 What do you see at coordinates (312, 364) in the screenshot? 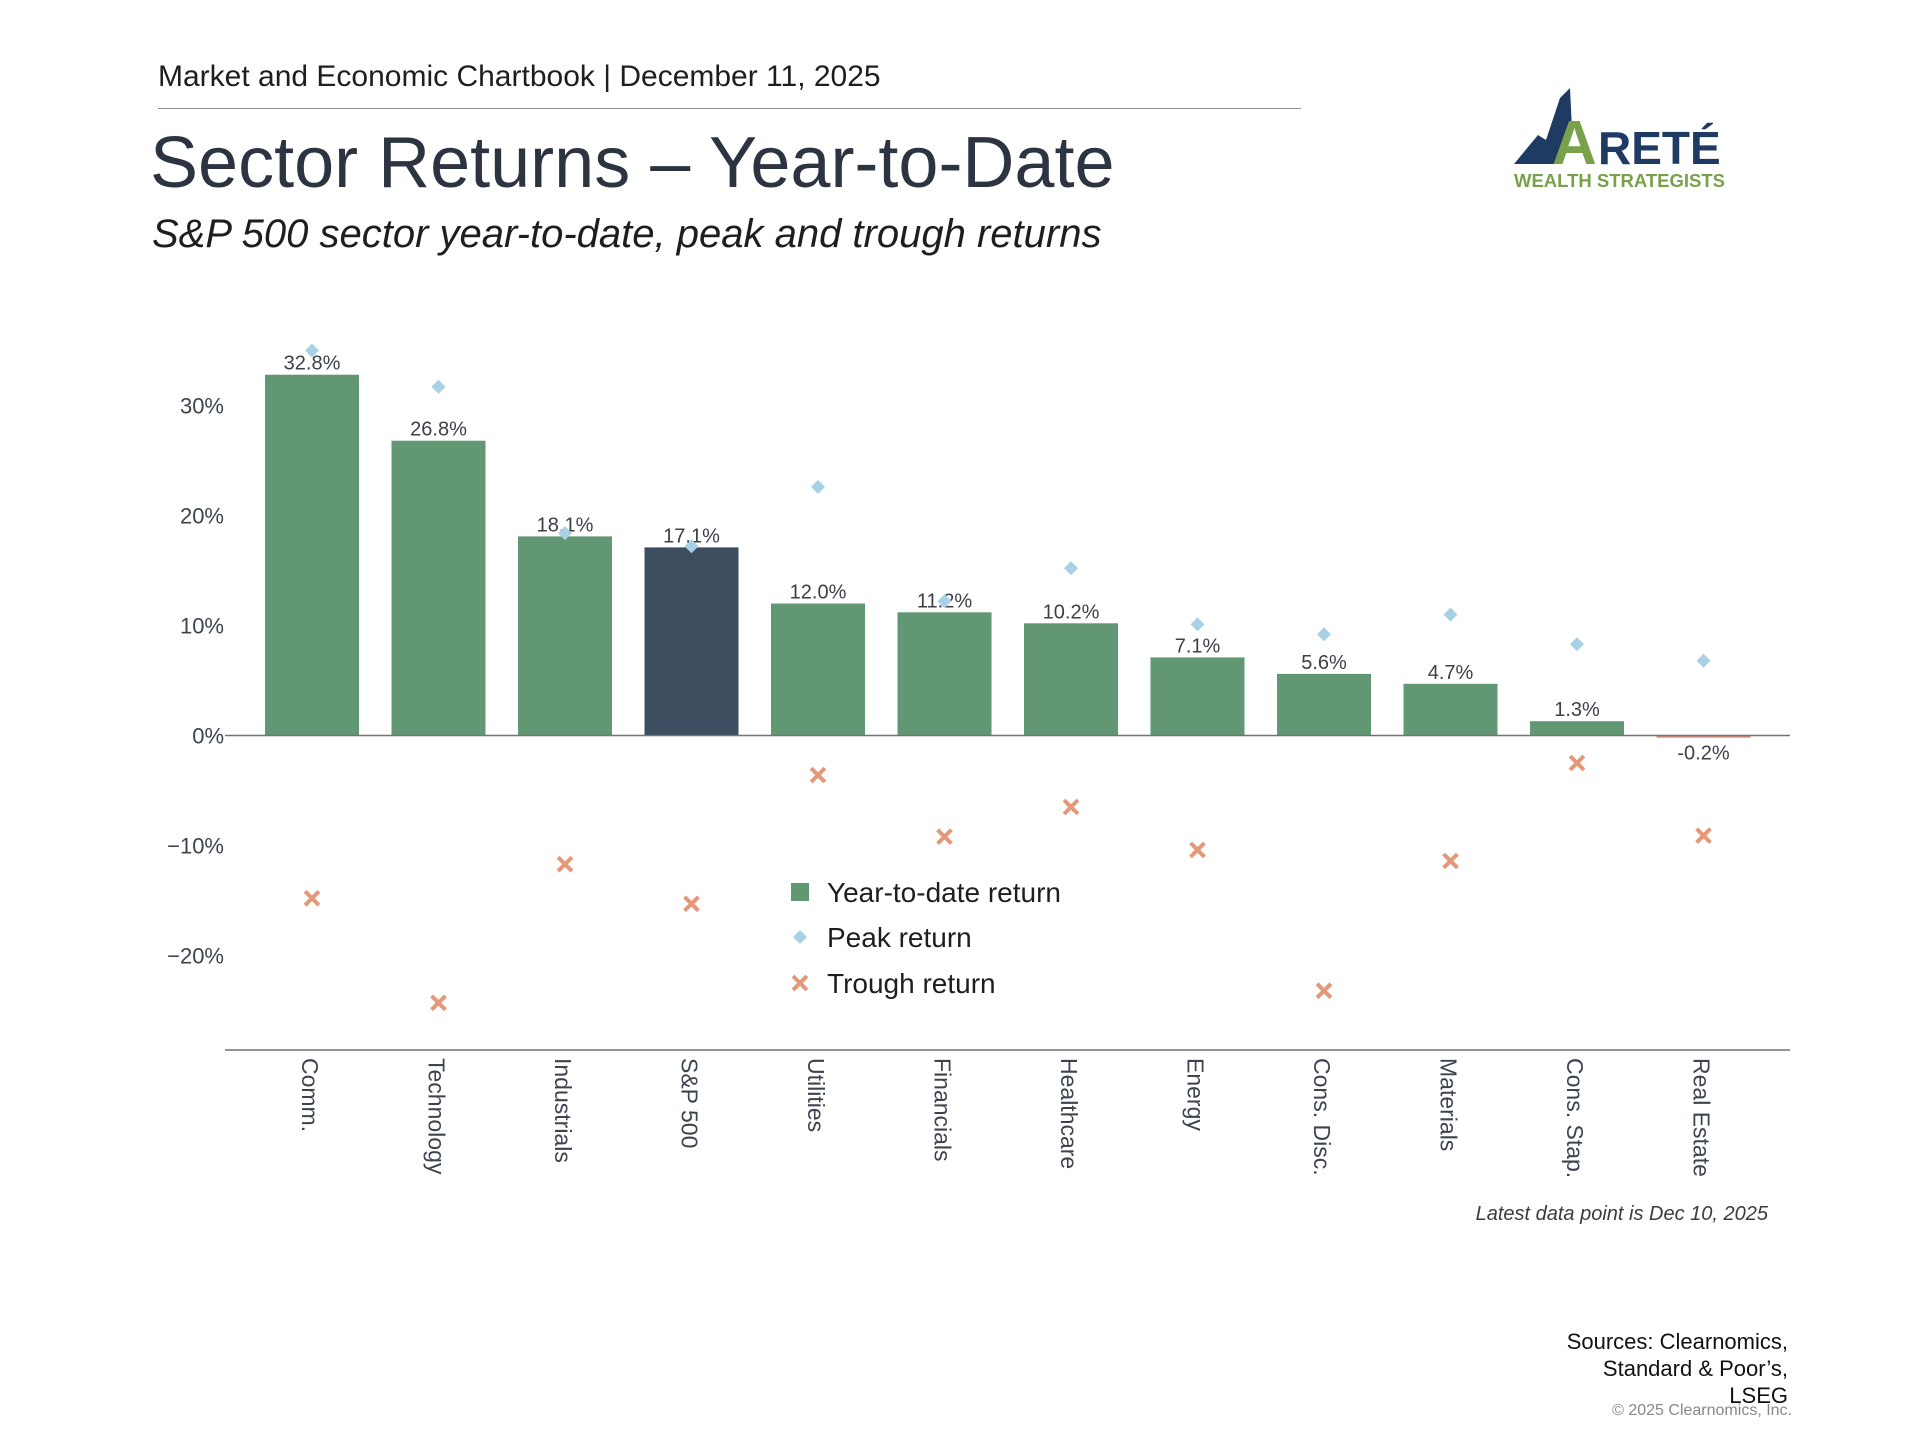
I see `data-label: 32.8%` at bounding box center [312, 364].